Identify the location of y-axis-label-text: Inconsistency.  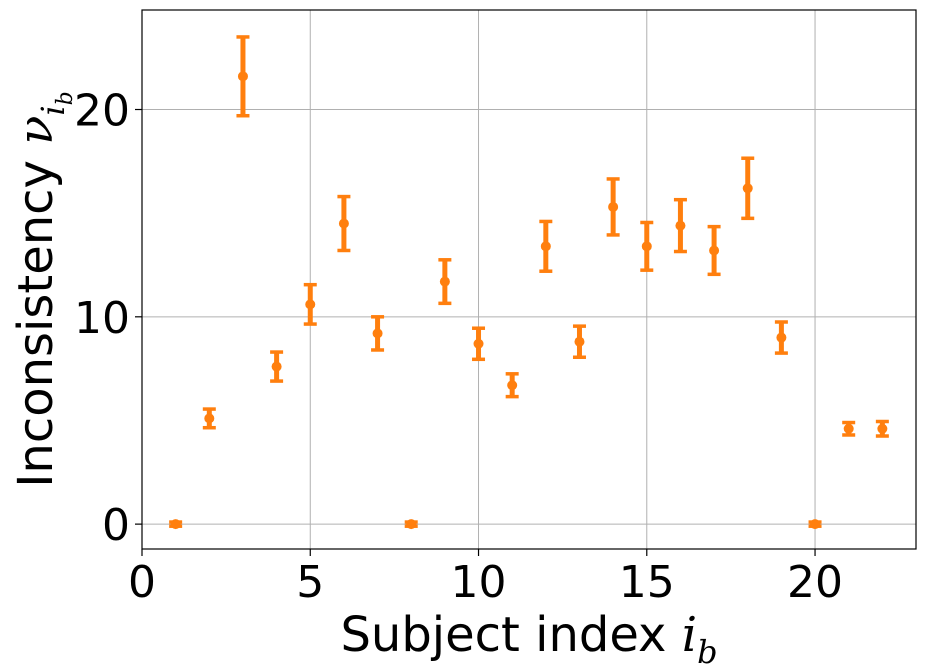
(36, 316).